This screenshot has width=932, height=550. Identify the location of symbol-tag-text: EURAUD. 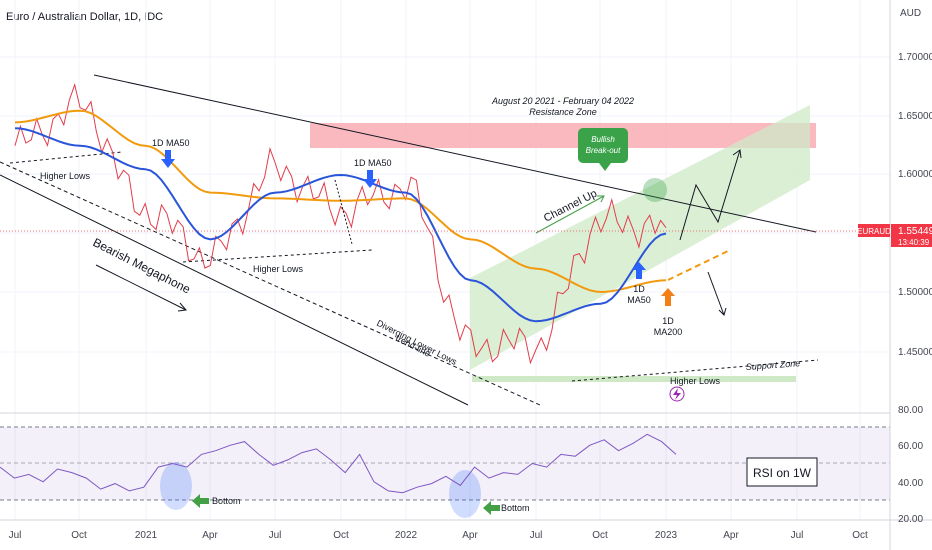
(874, 231).